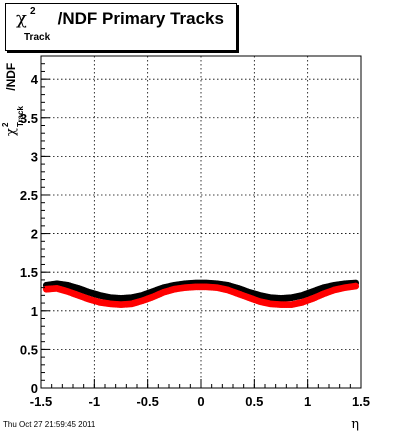 Image resolution: width=400 pixels, height=433 pixels. Describe the element at coordinates (29, 272) in the screenshot. I see `y-tick-label: 1.5` at that location.